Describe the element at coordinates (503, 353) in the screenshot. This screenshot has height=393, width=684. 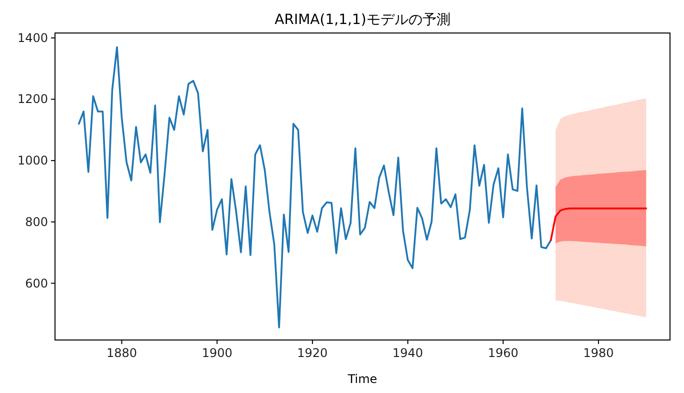
I see `x-tick-label: 1960` at that location.